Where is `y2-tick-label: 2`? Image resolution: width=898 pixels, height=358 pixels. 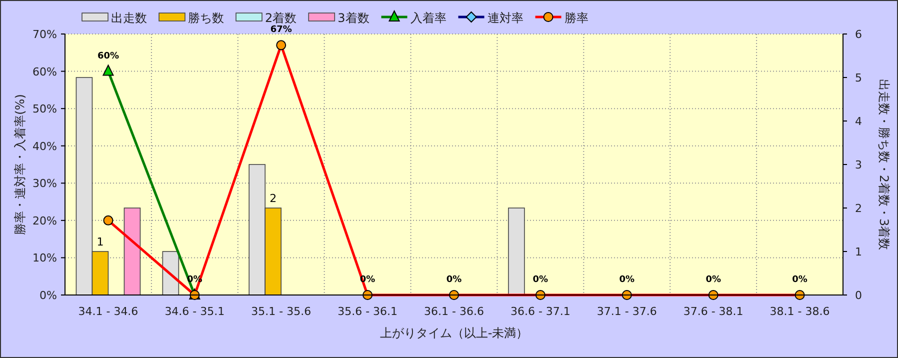
y2-tick-label: 2 is located at coordinates (858, 208).